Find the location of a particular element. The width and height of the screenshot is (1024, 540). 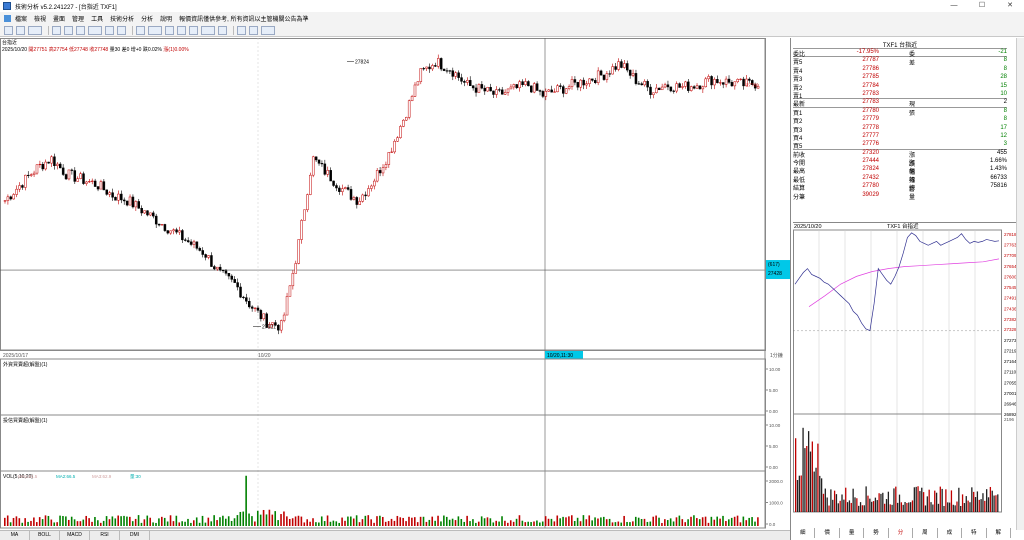

system-menu-icon is located at coordinates (7, 18).